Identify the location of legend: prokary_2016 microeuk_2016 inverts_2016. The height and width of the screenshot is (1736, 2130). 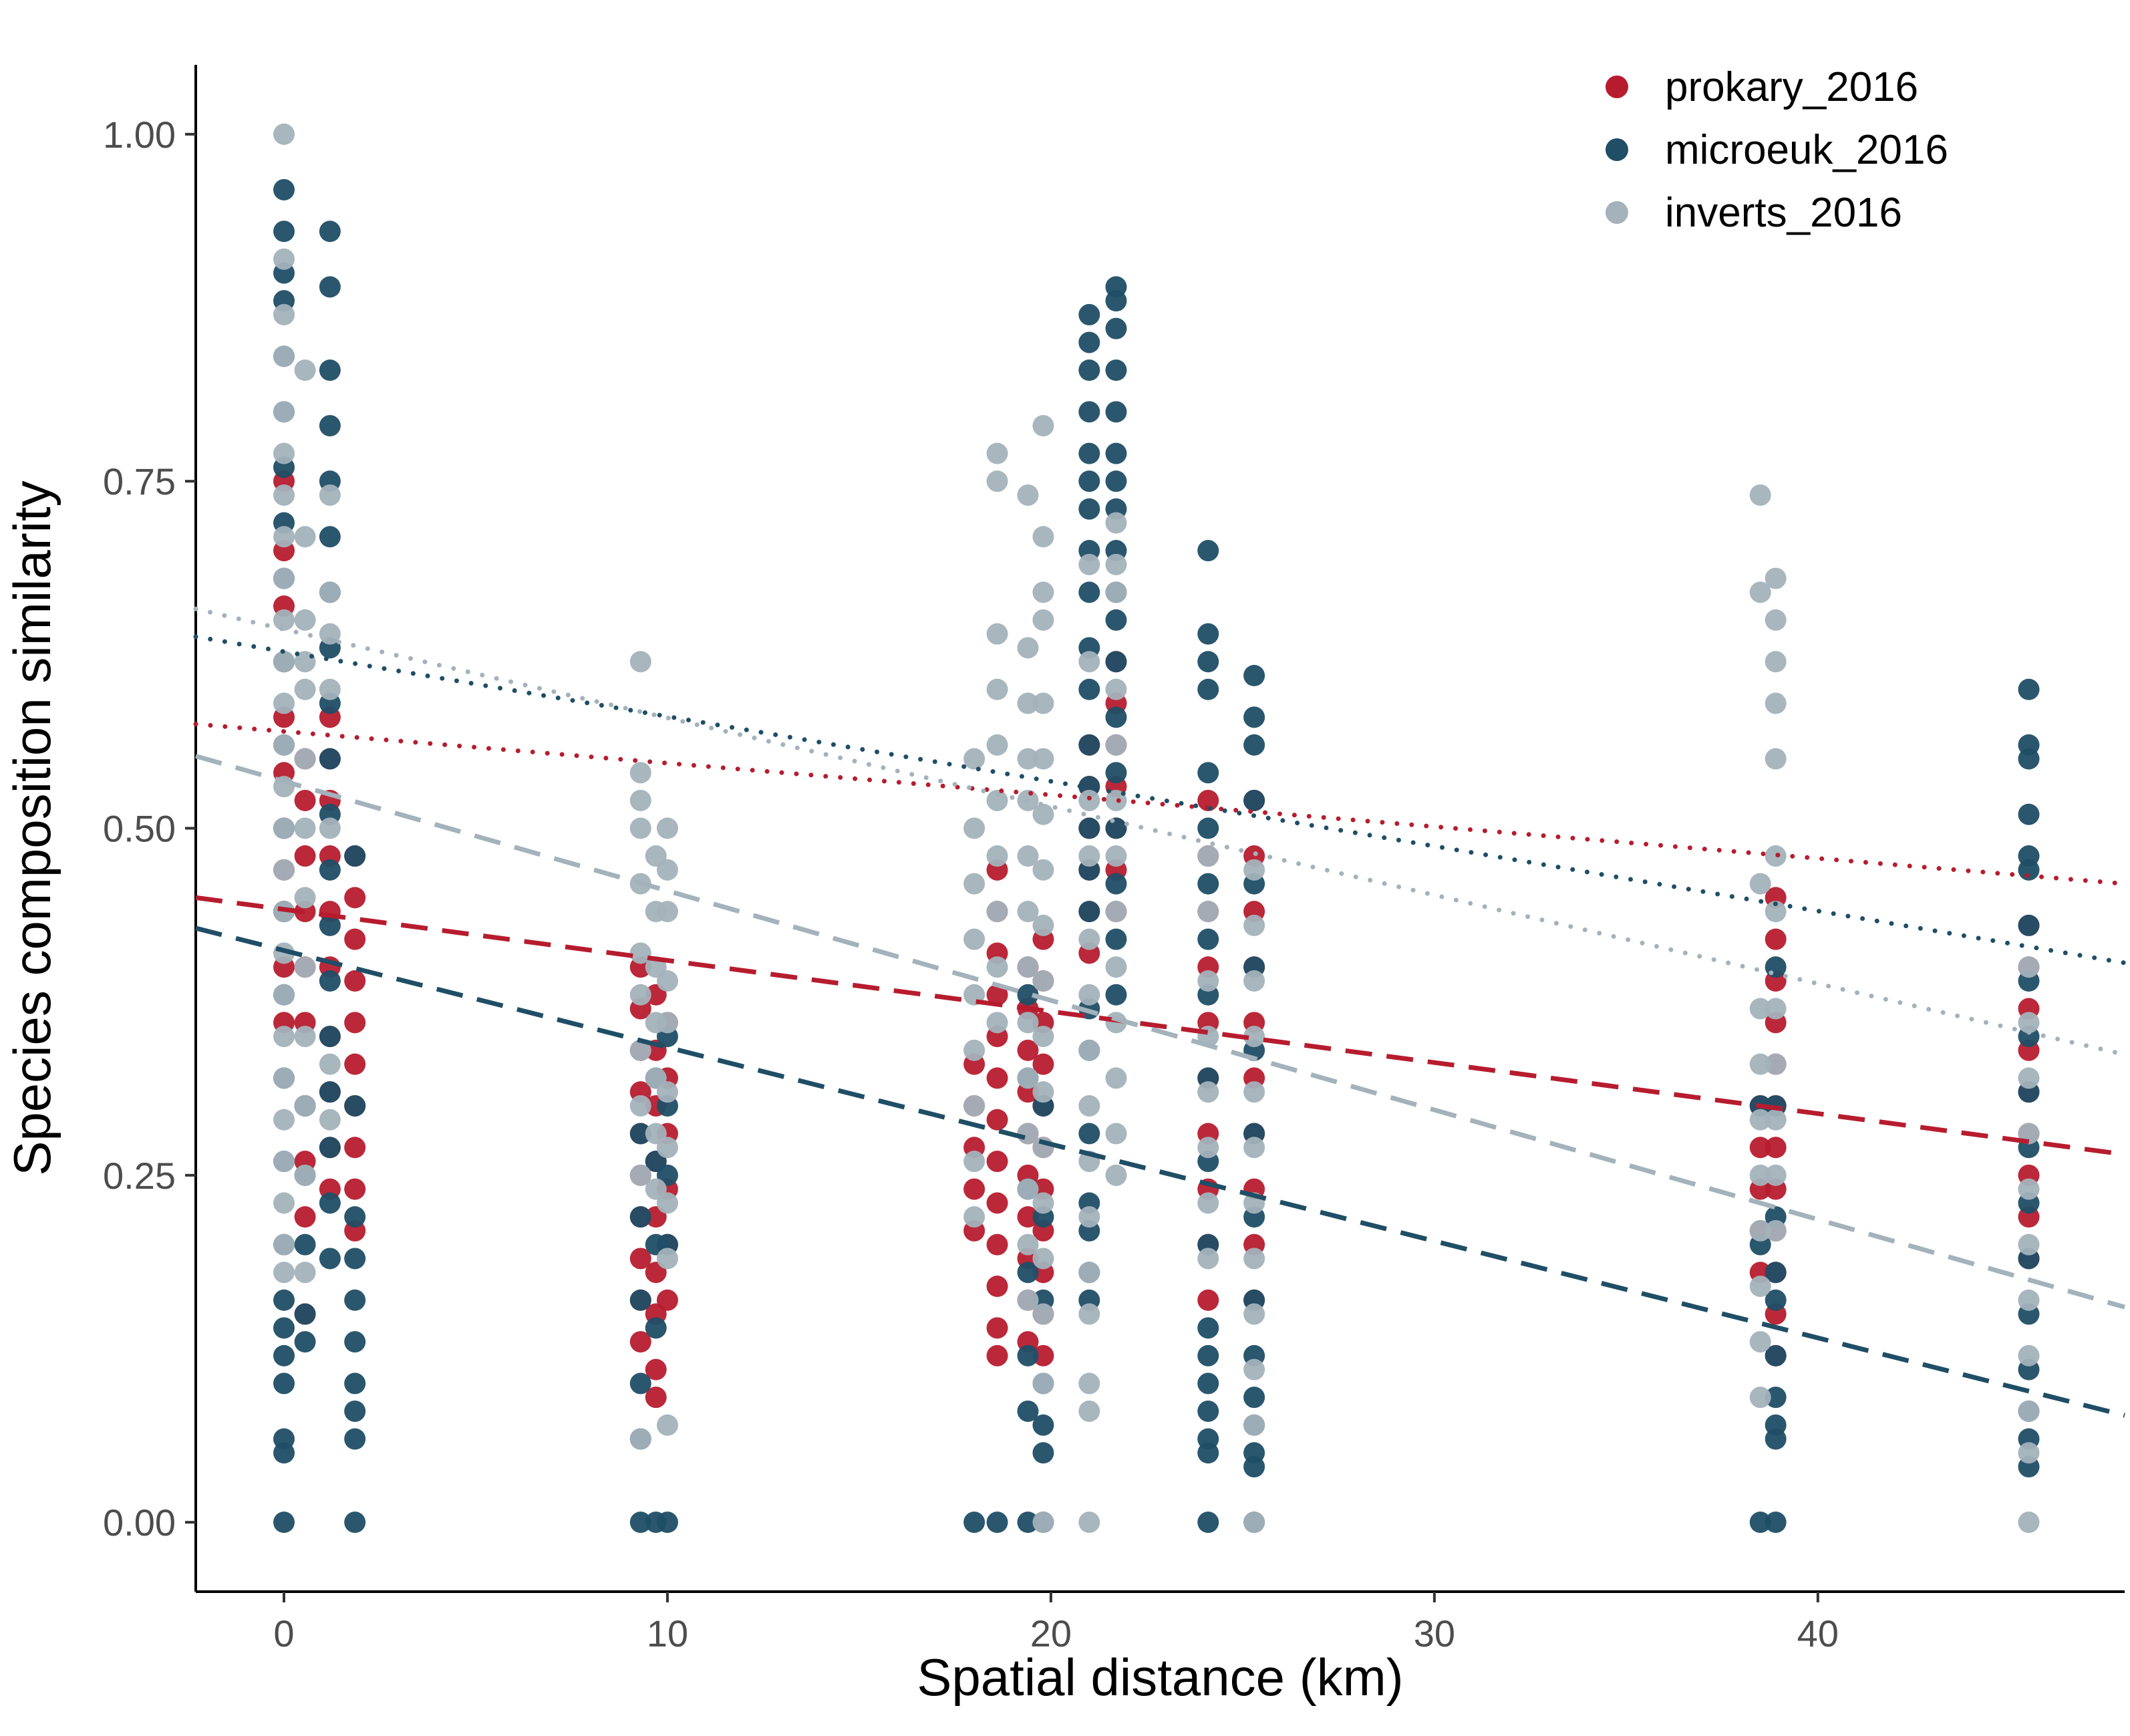
(1777, 150).